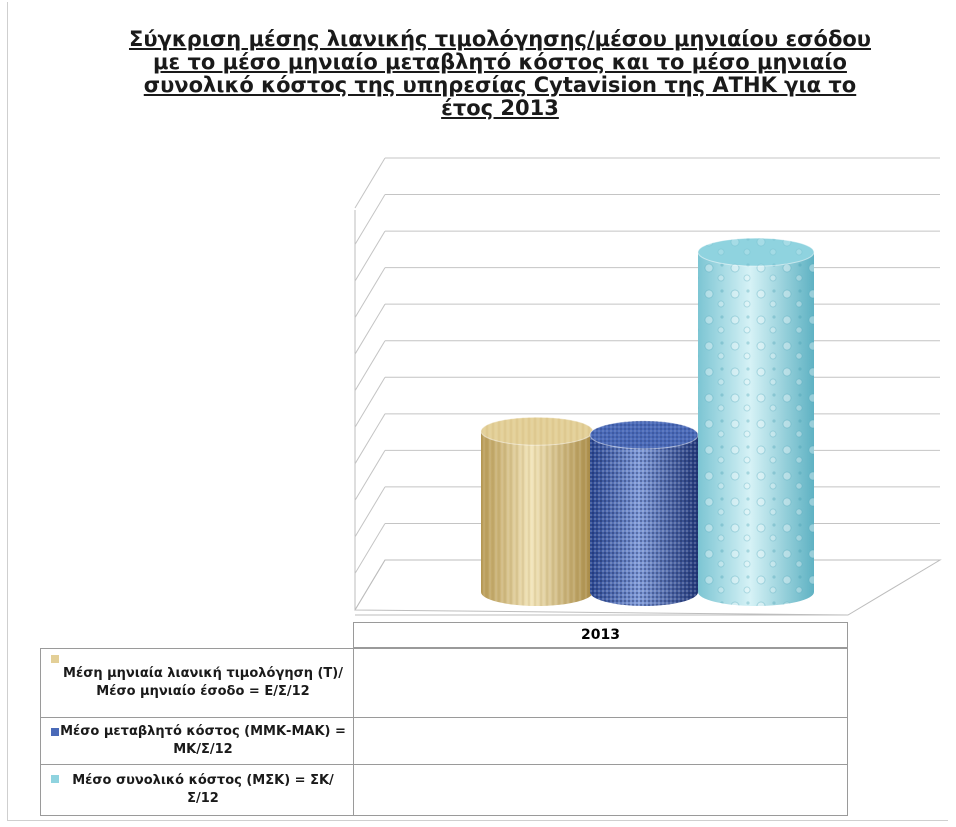  Describe the element at coordinates (600, 635) in the screenshot. I see `category-label: 2013` at that location.